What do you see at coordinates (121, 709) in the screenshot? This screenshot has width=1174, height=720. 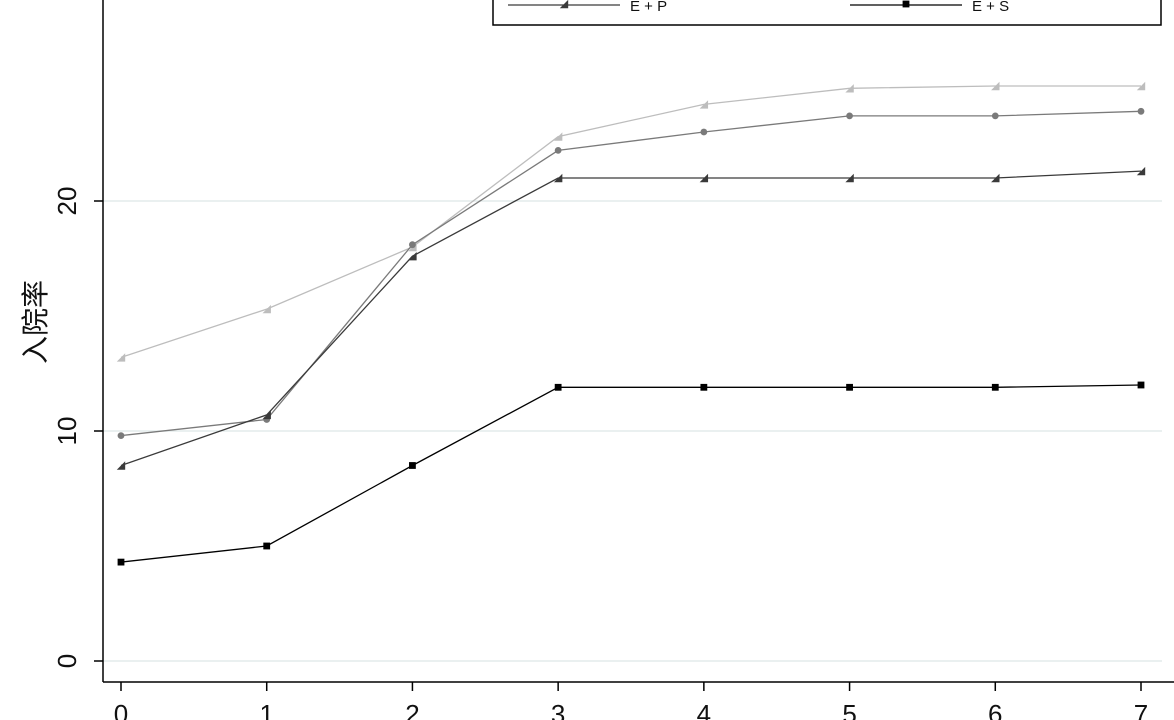 I see `x-tick-label: 0` at bounding box center [121, 709].